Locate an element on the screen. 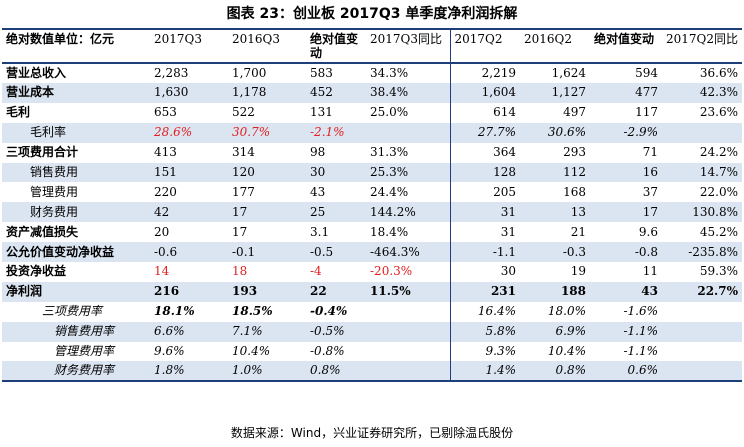 The image size is (744, 447). table-row: 毛利 653 522 131 25.0% 614 497 117 23.6% is located at coordinates (372, 112).